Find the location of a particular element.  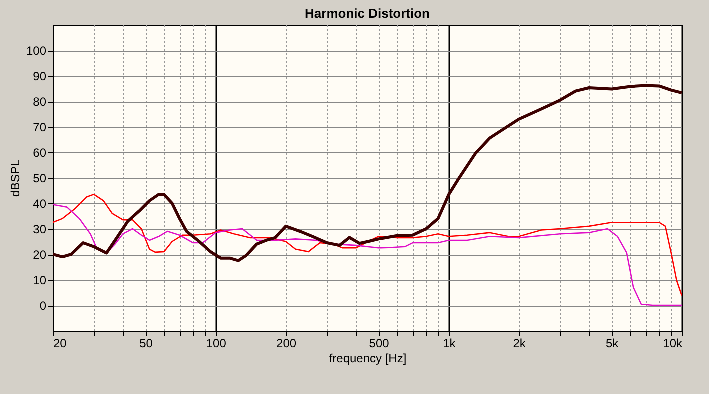

y-tick-label: 60 is located at coordinates (40, 153).